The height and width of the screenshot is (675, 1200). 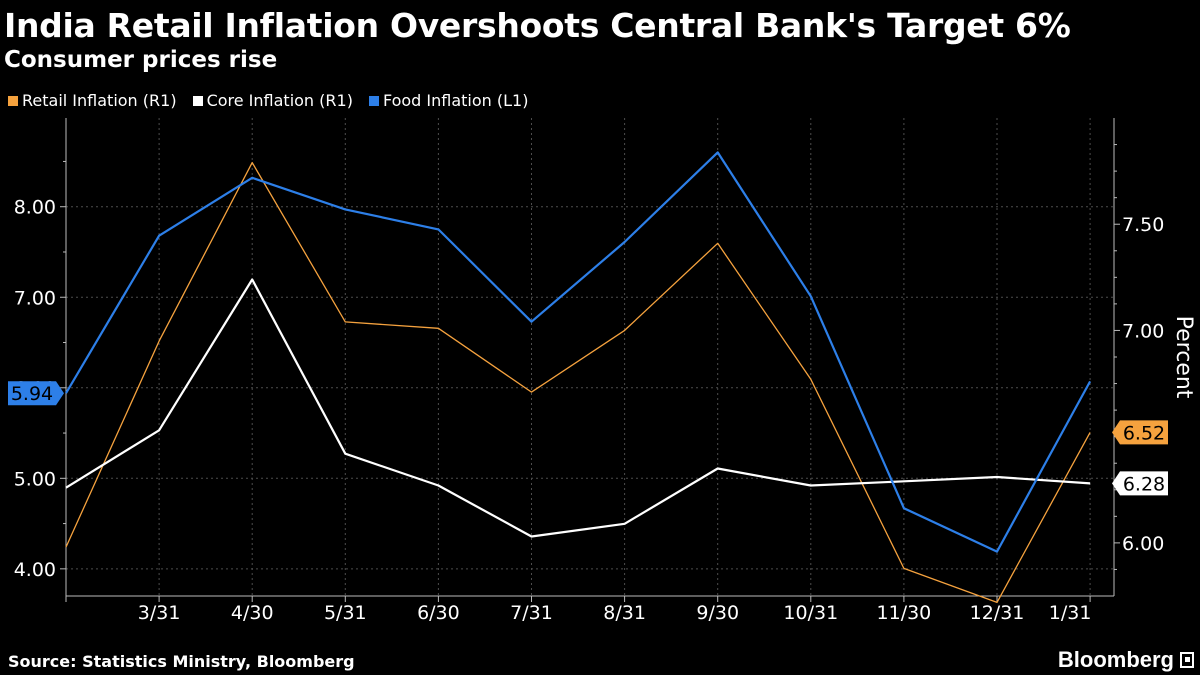 I want to click on legend-label-retail: Retail Inflation (R1), so click(x=99, y=100).